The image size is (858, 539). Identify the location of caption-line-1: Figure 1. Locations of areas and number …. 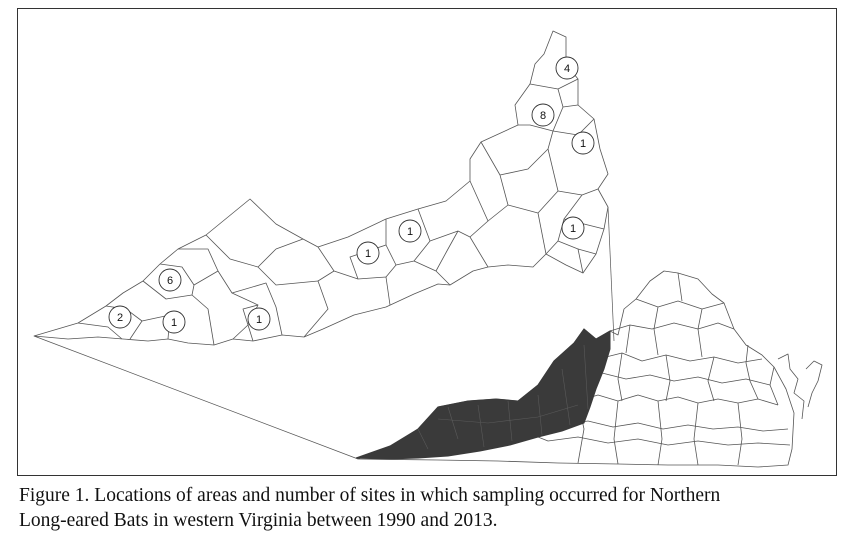
(370, 495).